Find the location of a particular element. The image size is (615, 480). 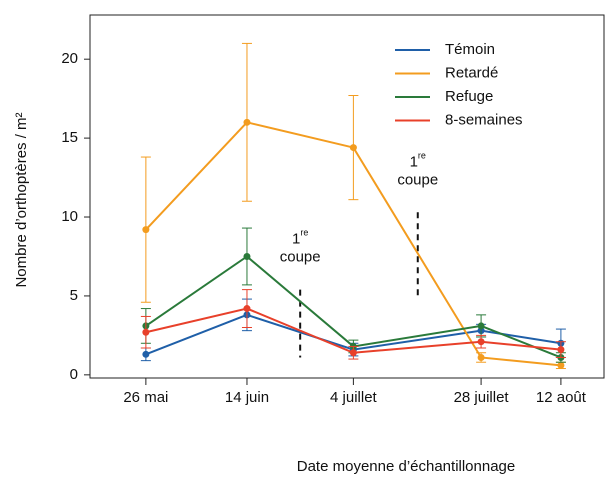

legend-label: Témoin is located at coordinates (470, 49).